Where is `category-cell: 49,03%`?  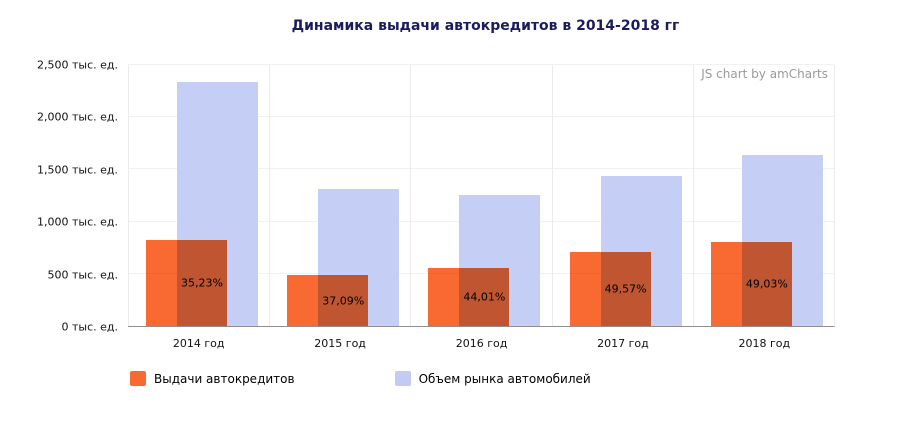
category-cell: 49,03% is located at coordinates (763, 195).